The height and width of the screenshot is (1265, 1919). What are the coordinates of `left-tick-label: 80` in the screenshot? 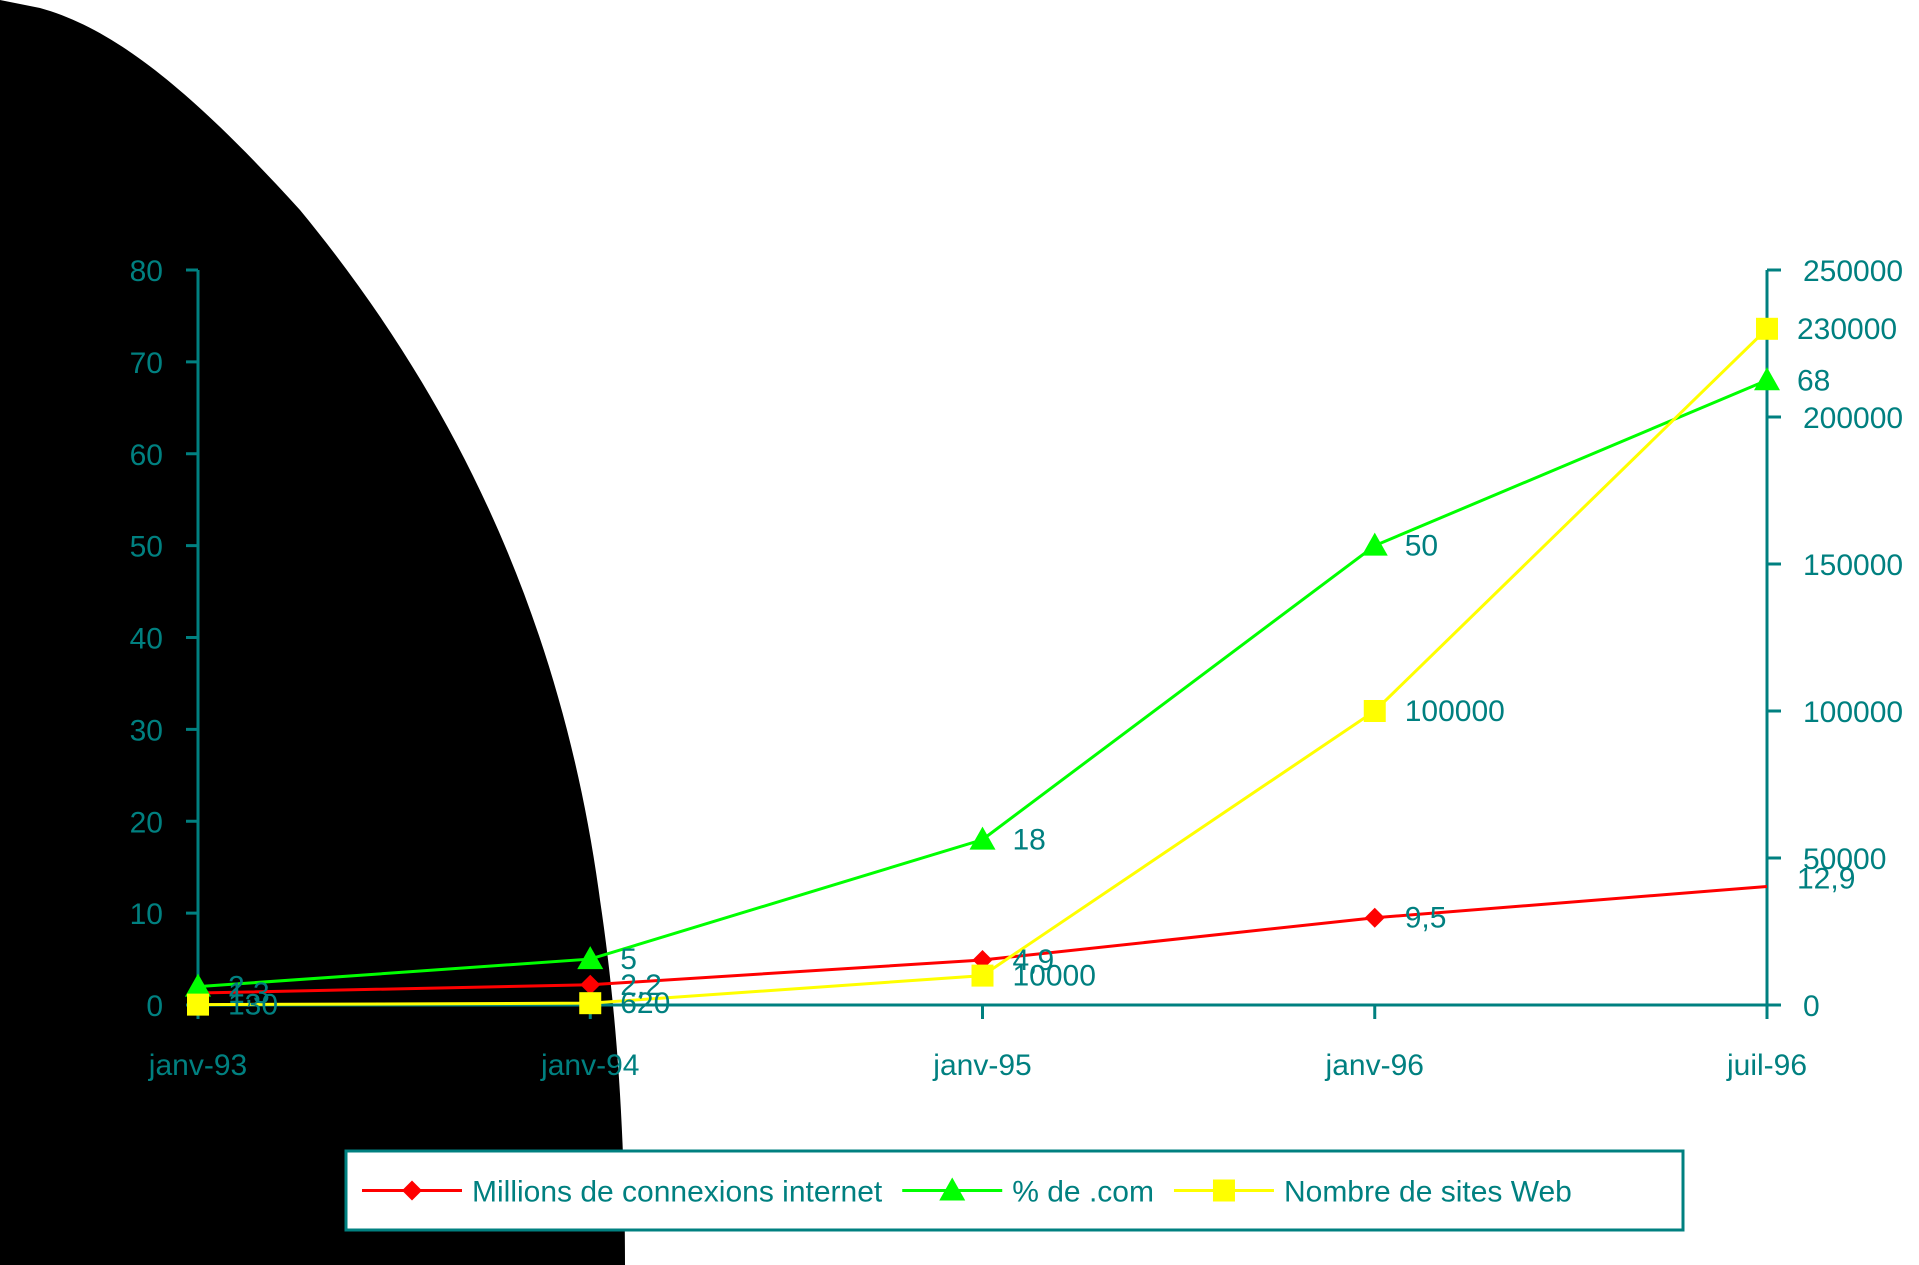 It's located at (146, 271).